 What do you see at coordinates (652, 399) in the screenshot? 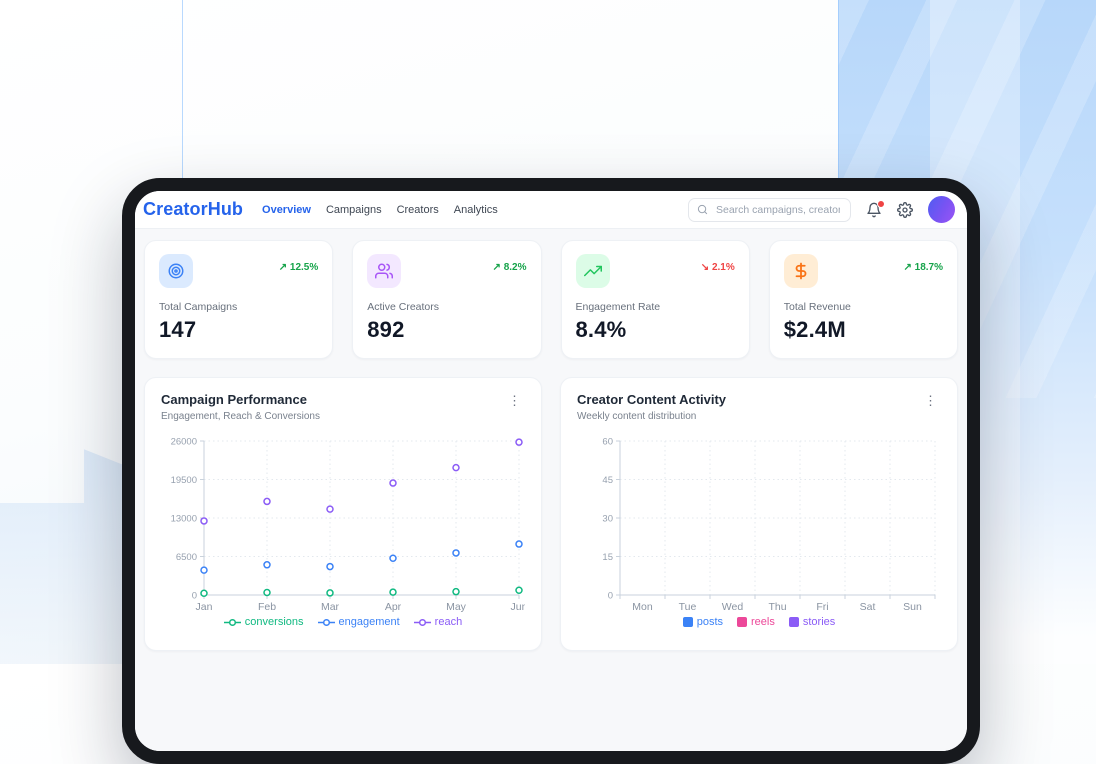
I see `chart-title: Creator Content Activity` at bounding box center [652, 399].